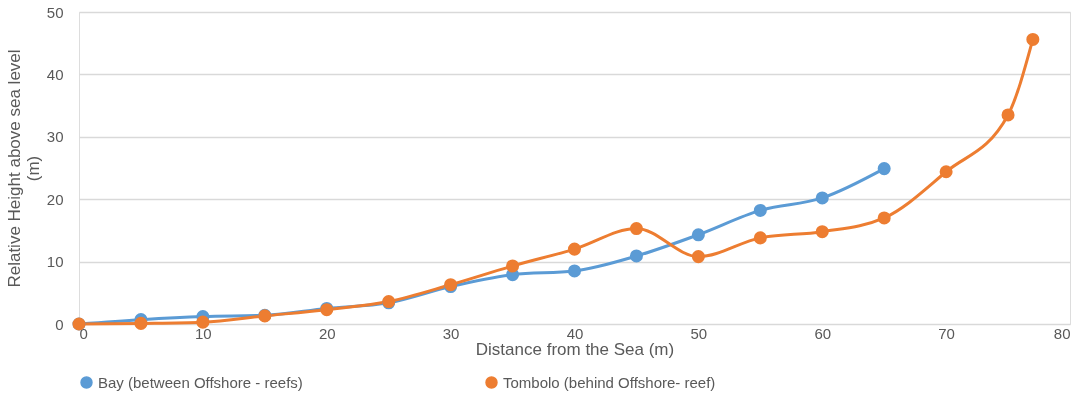 The image size is (1083, 404). I want to click on x-tick-label: 80, so click(1062, 333).